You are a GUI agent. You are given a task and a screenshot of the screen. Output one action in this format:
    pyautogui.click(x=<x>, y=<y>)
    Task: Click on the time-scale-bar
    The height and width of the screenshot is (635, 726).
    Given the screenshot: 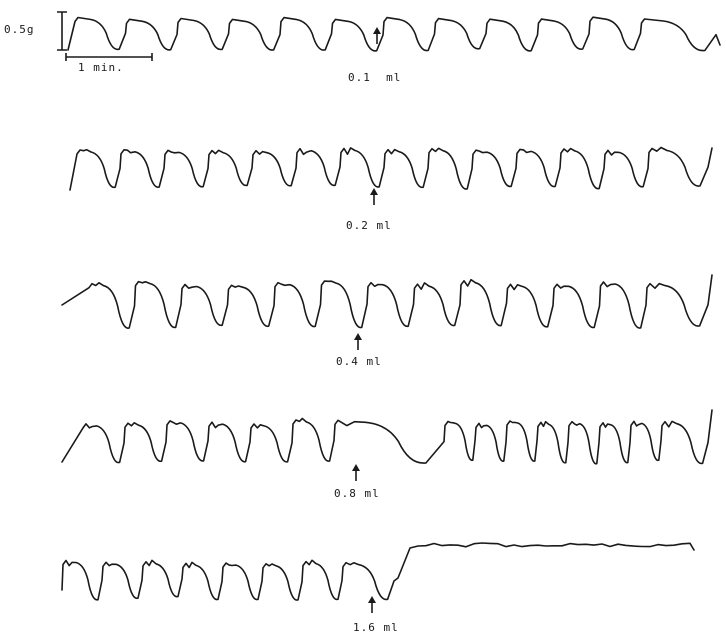 What is the action you would take?
    pyautogui.click(x=109, y=57)
    